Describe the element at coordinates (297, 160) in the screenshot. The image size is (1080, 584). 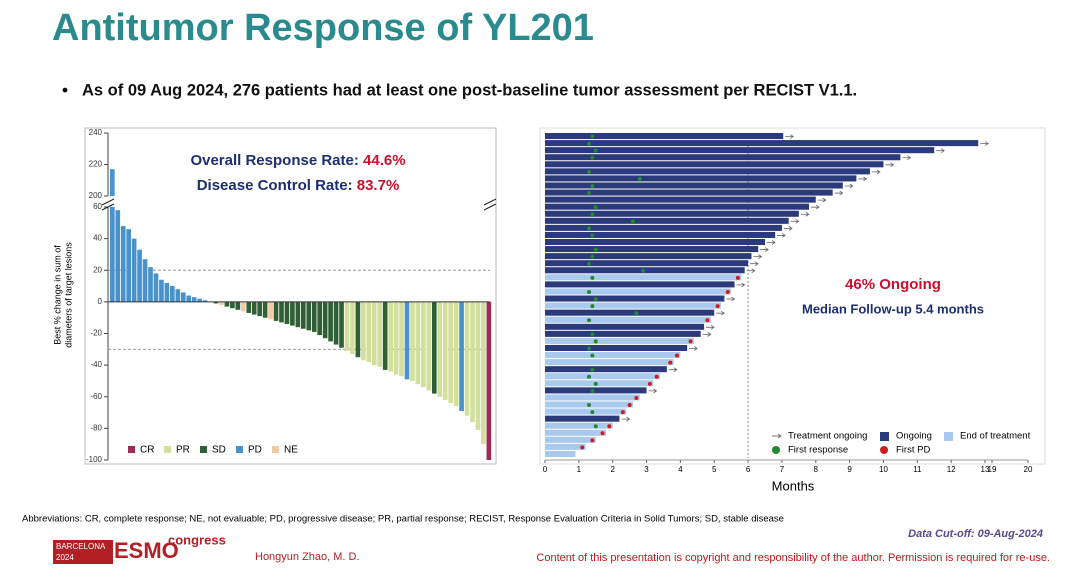
I see `annotation: Overall Response Rate: 44.6%` at that location.